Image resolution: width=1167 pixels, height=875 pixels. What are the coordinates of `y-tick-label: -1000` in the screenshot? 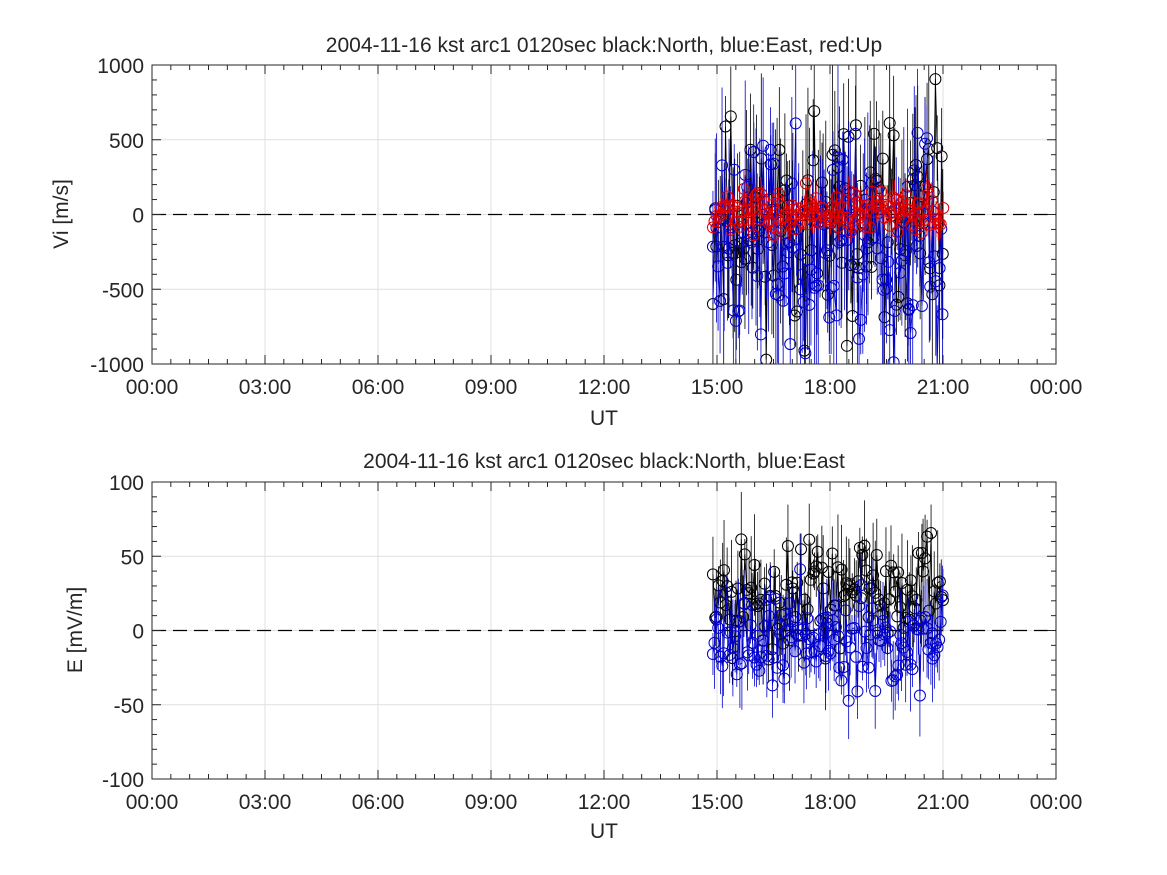 It's located at (117, 365).